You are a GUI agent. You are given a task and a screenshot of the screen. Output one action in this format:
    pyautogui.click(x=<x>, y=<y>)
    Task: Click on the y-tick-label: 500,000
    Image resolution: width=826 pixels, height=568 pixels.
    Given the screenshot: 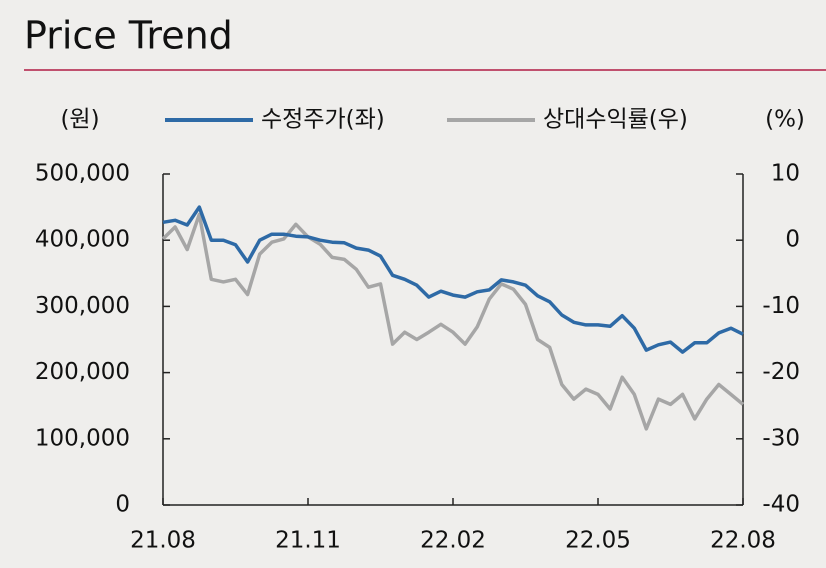 What is the action you would take?
    pyautogui.click(x=82, y=174)
    